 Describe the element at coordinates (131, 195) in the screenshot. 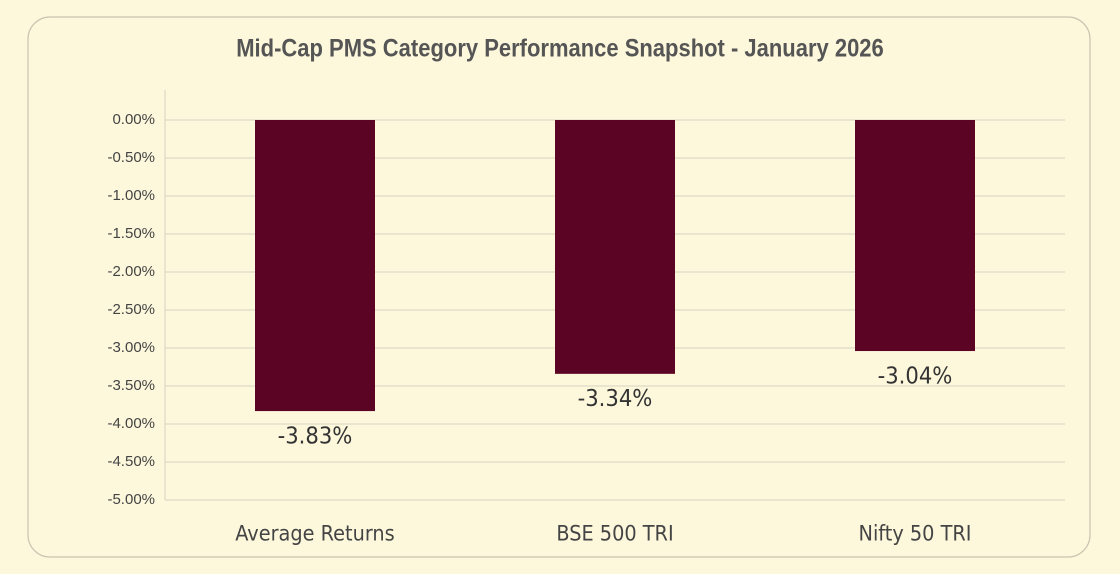

I see `y-tick-label: -1.00%` at that location.